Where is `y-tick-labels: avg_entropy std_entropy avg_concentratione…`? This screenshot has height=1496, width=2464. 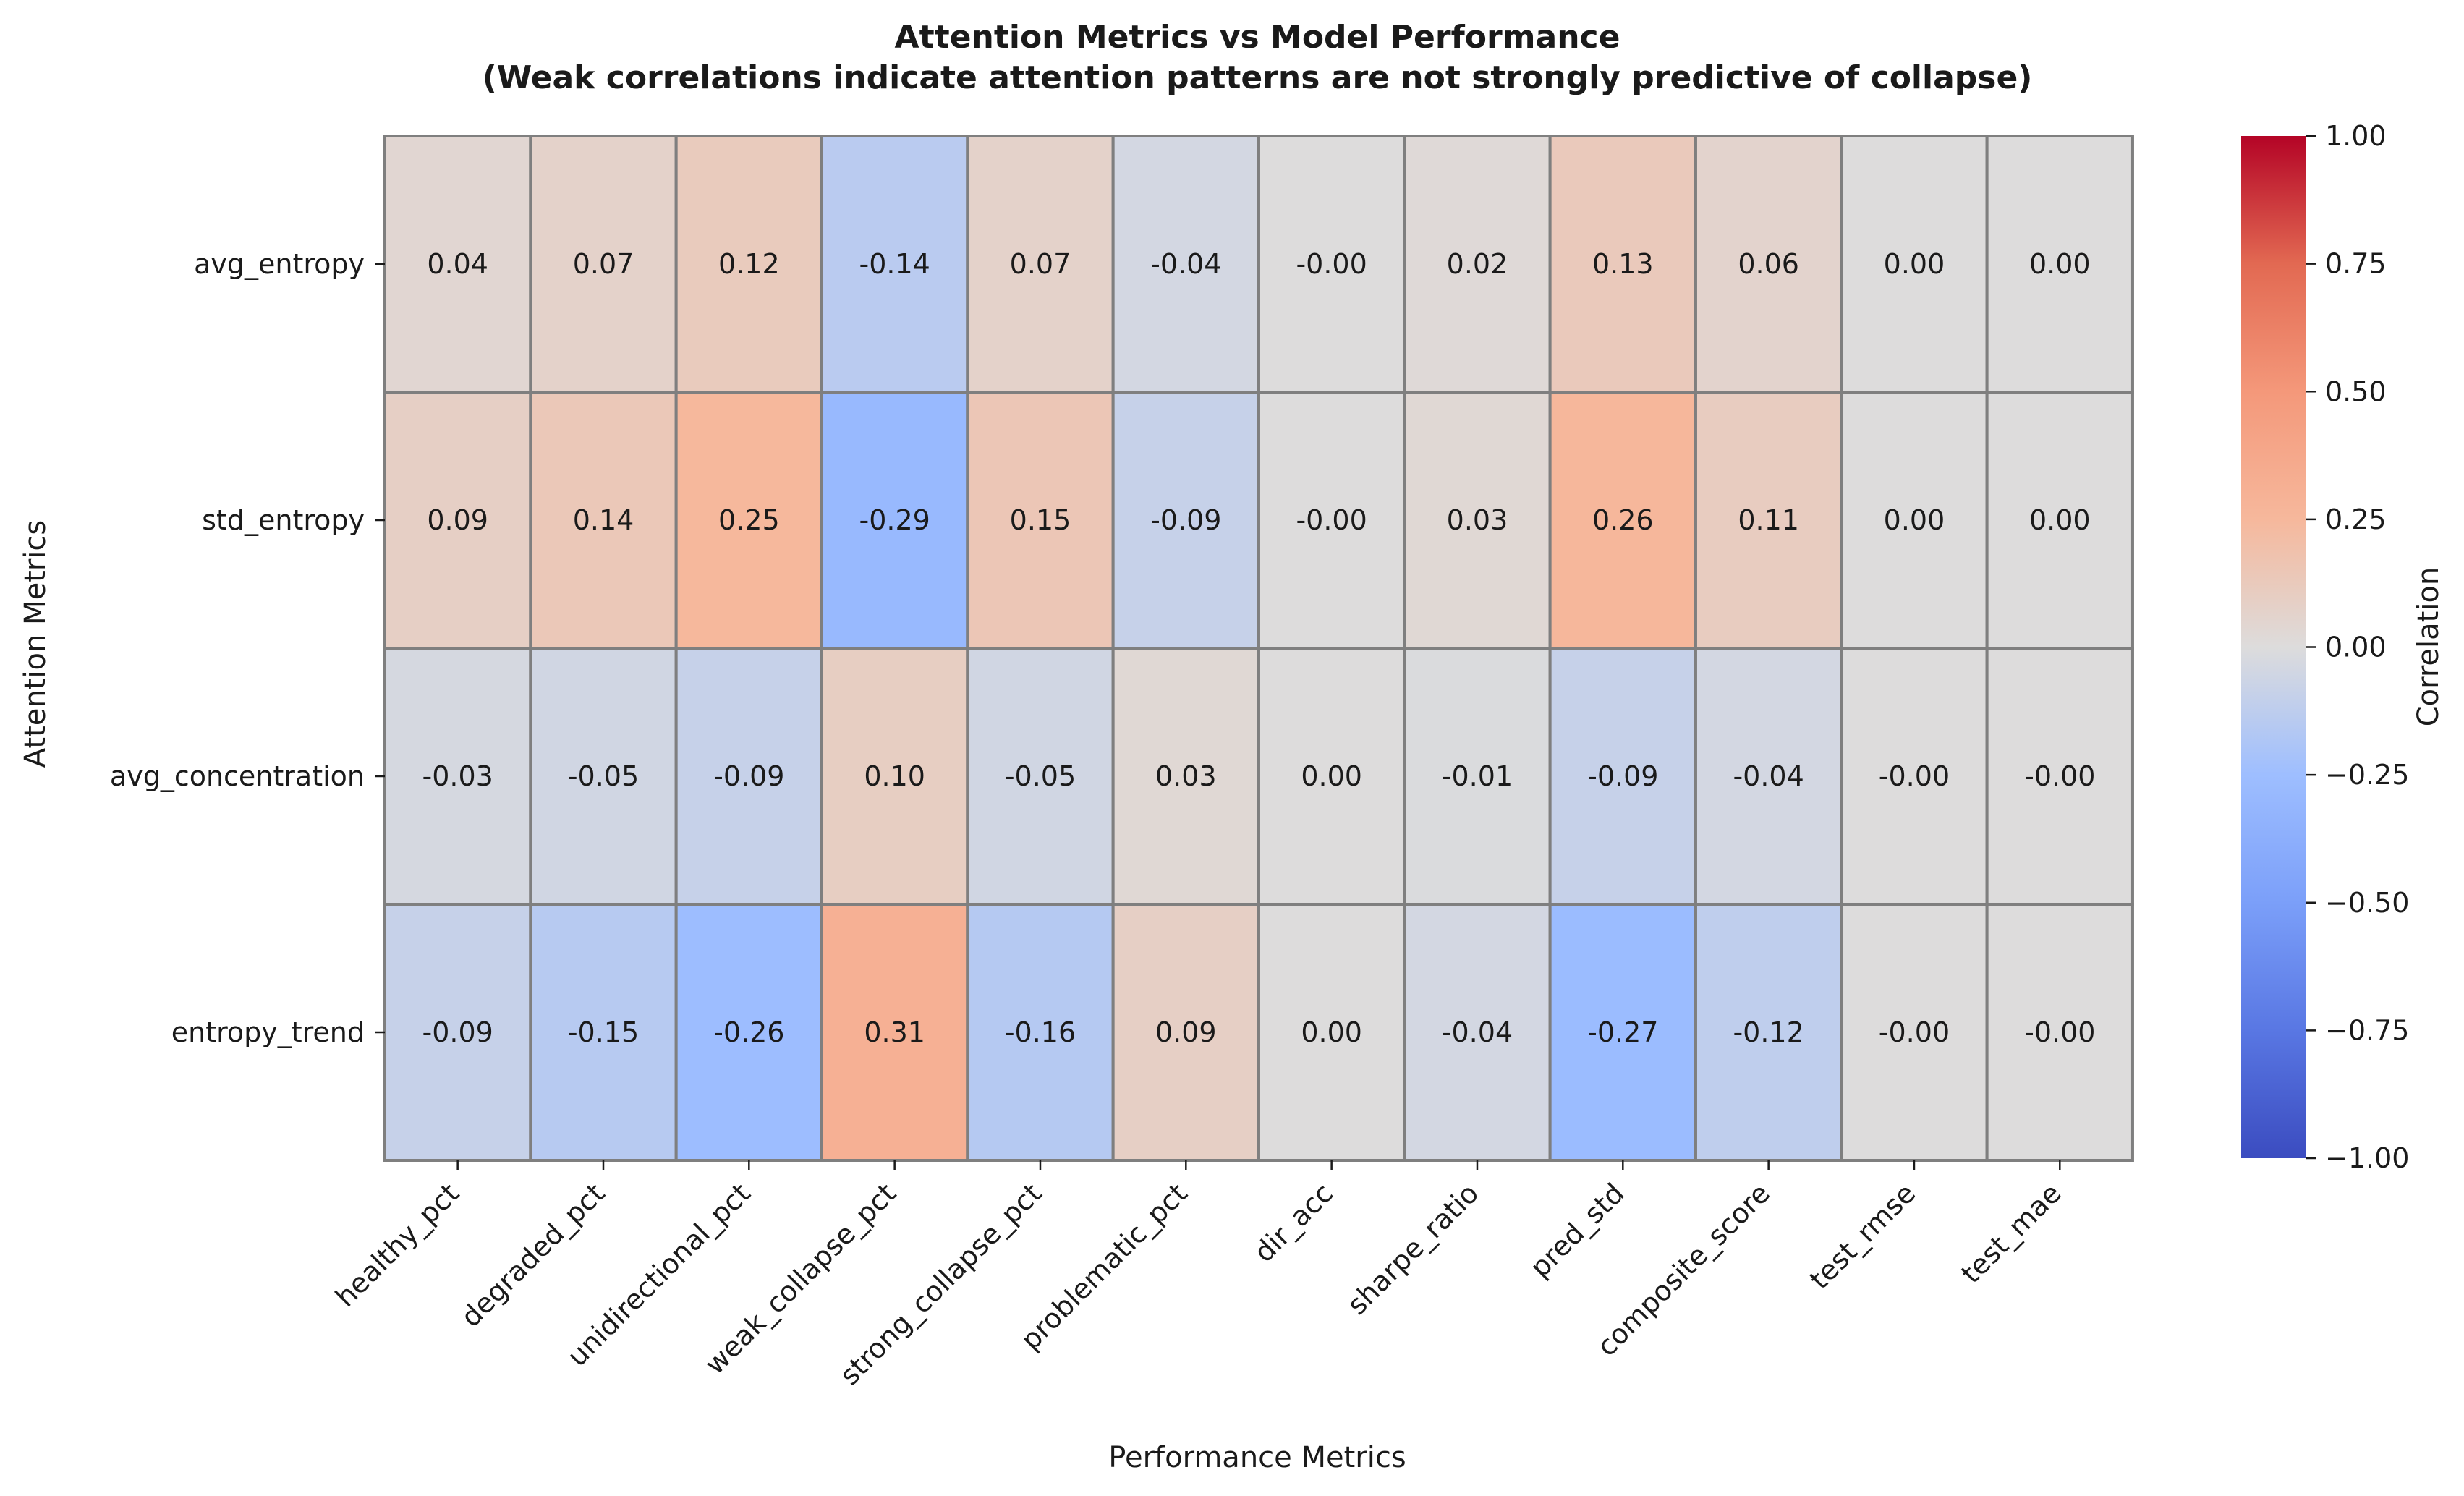
y-tick-labels: avg_entropy std_entropy avg_concentratione… is located at coordinates (247, 648).